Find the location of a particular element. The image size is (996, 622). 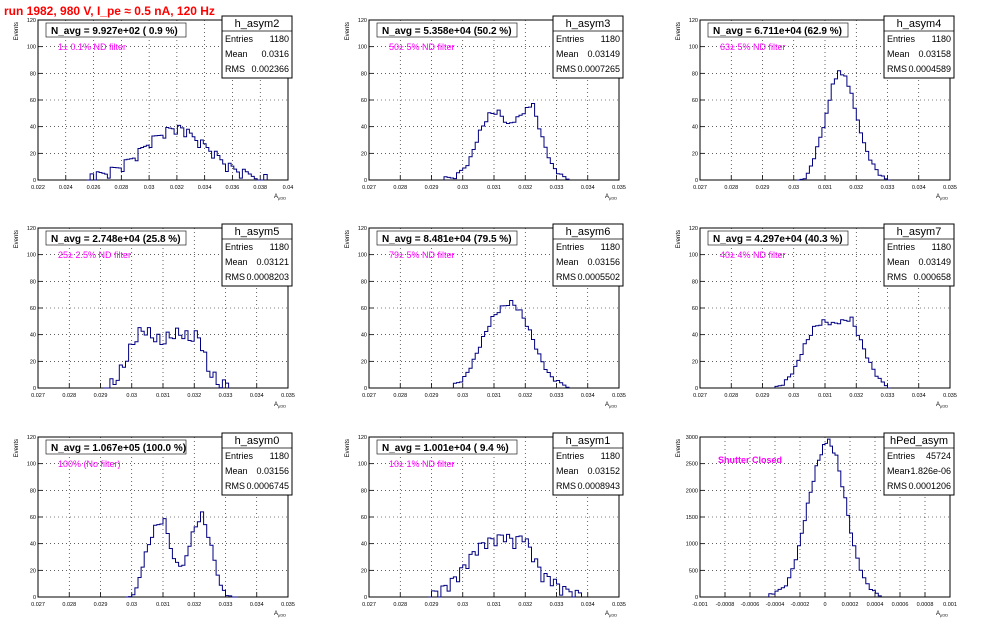

histogram-series is located at coordinates (832, 352).